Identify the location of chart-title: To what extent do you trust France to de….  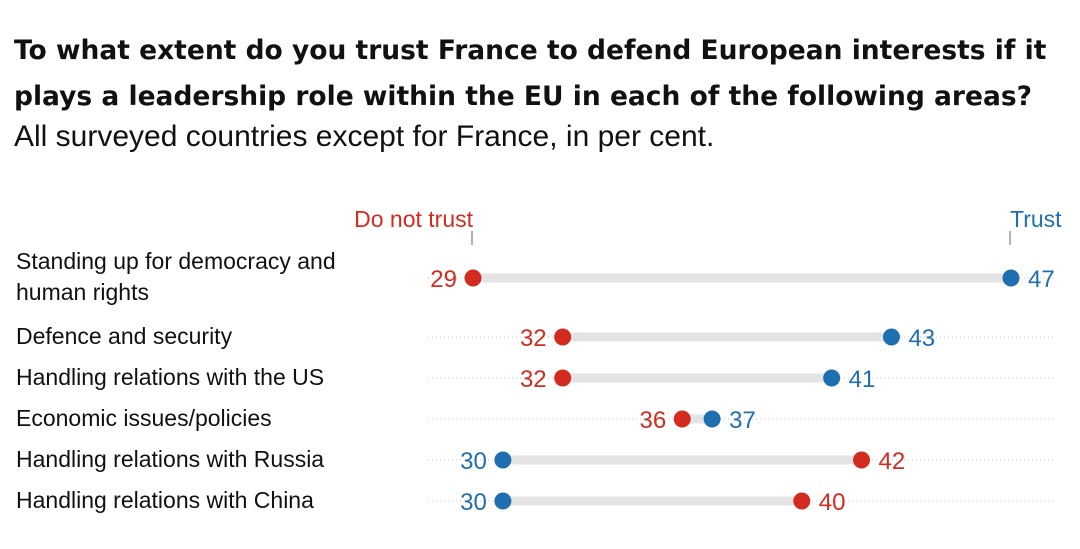
(530, 73).